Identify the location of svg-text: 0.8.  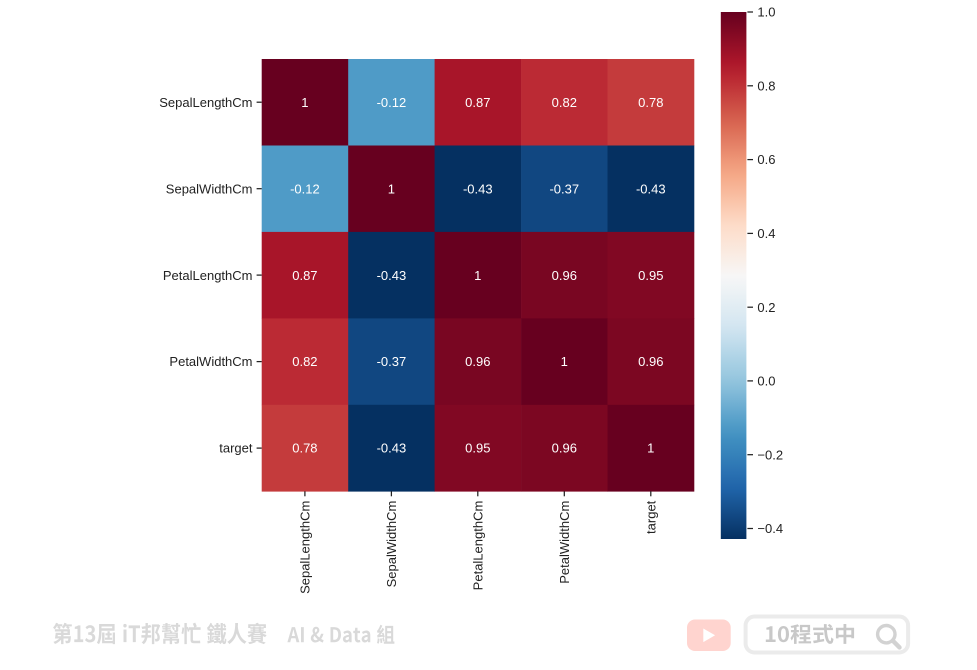
(766, 85).